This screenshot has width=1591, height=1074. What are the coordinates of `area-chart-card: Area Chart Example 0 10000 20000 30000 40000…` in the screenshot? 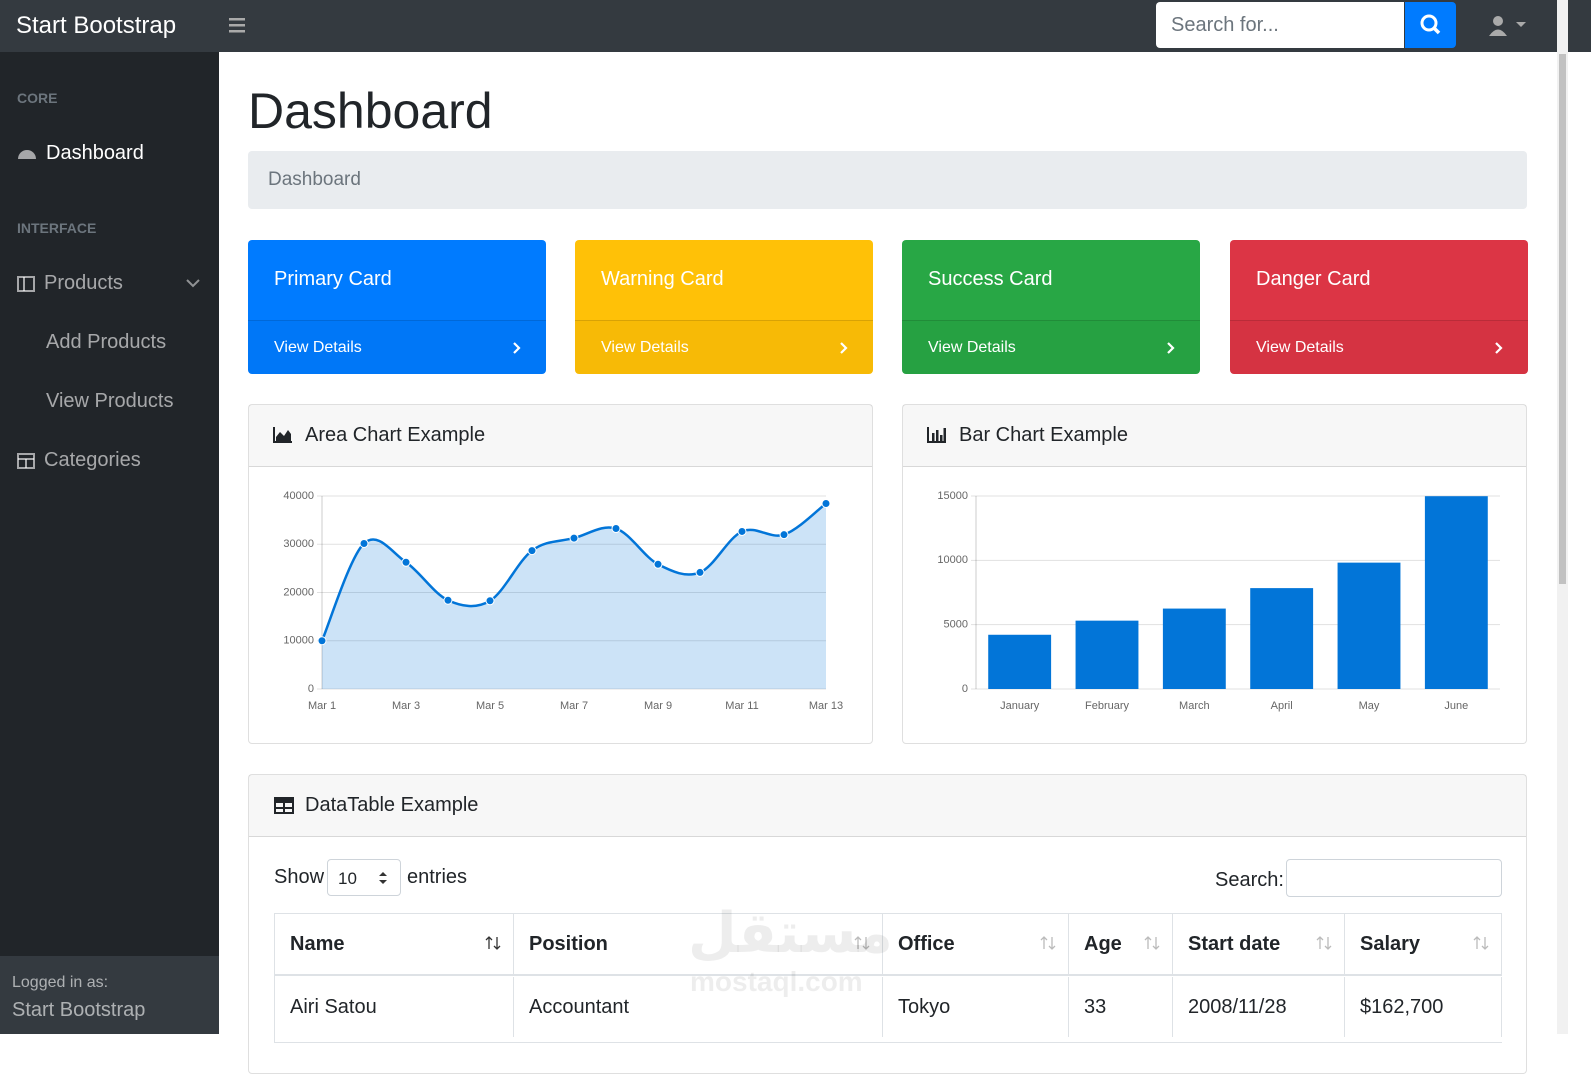 It's located at (560, 574).